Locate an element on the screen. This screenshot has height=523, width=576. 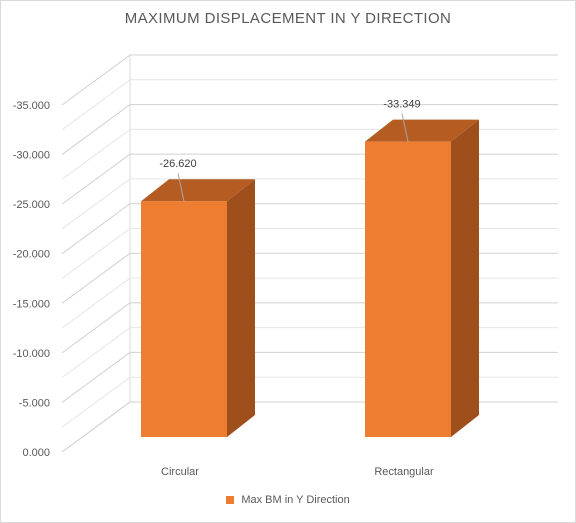
bar-rectangular is located at coordinates (408, 289).